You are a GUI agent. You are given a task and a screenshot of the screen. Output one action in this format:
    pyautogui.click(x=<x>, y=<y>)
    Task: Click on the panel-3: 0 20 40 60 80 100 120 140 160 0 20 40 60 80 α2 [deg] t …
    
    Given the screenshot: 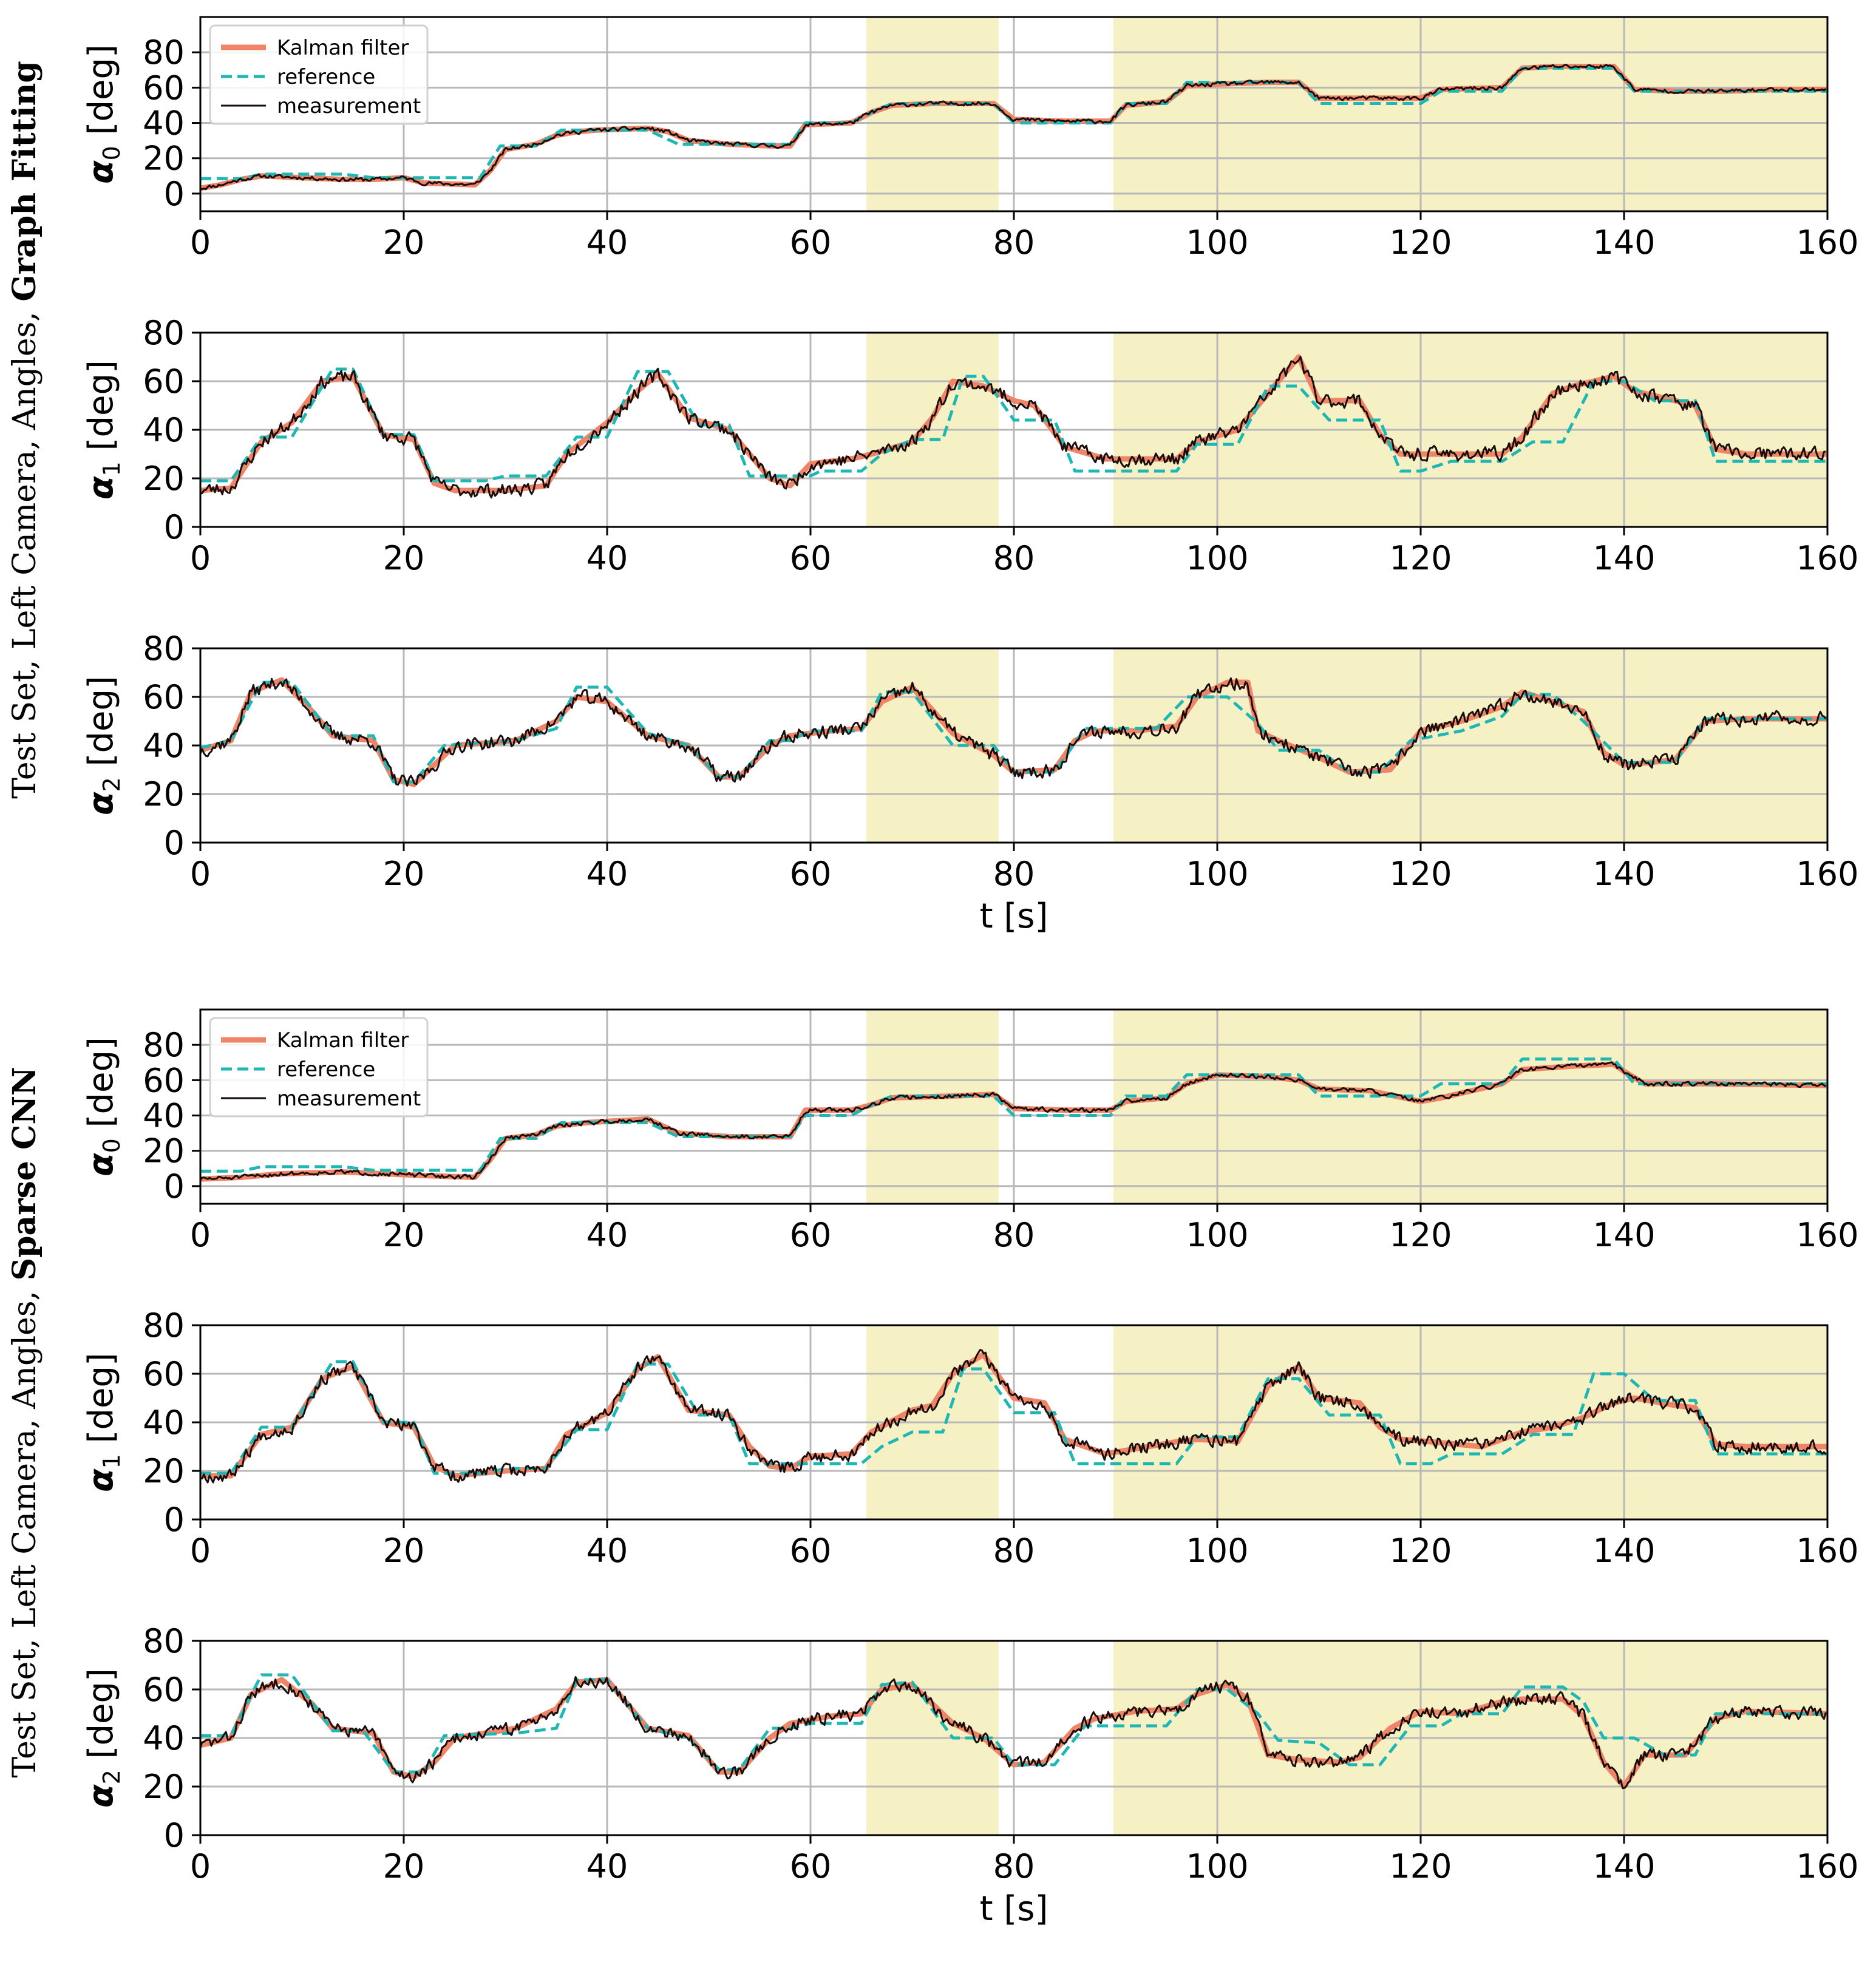 What is the action you would take?
    pyautogui.click(x=970, y=783)
    